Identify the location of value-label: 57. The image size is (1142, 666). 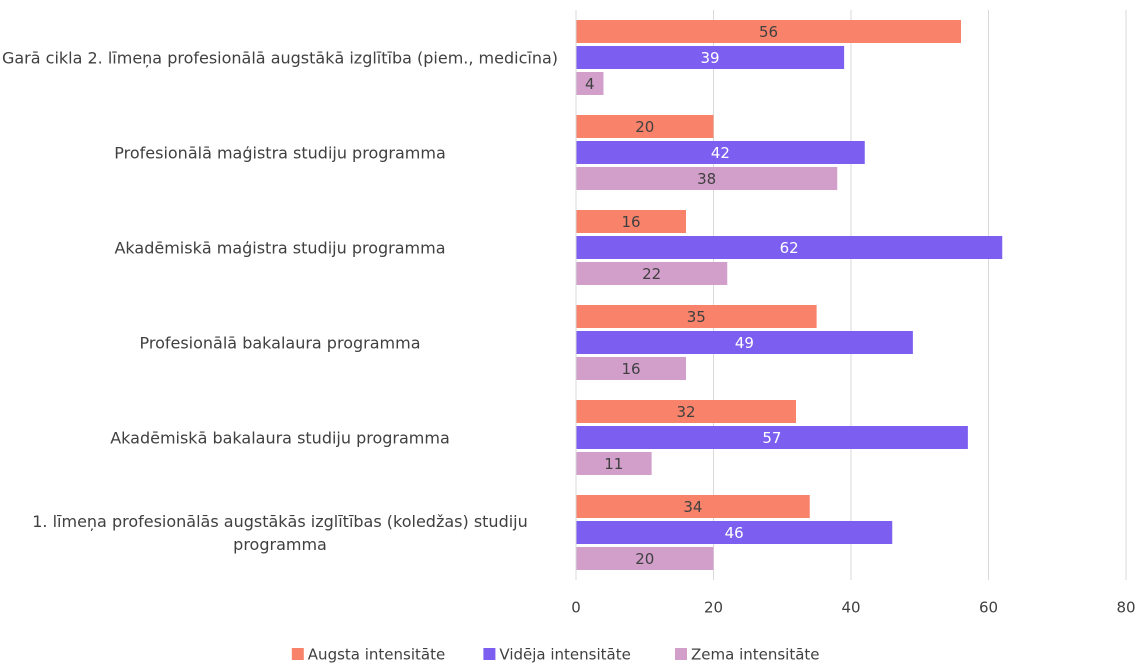
(771, 438).